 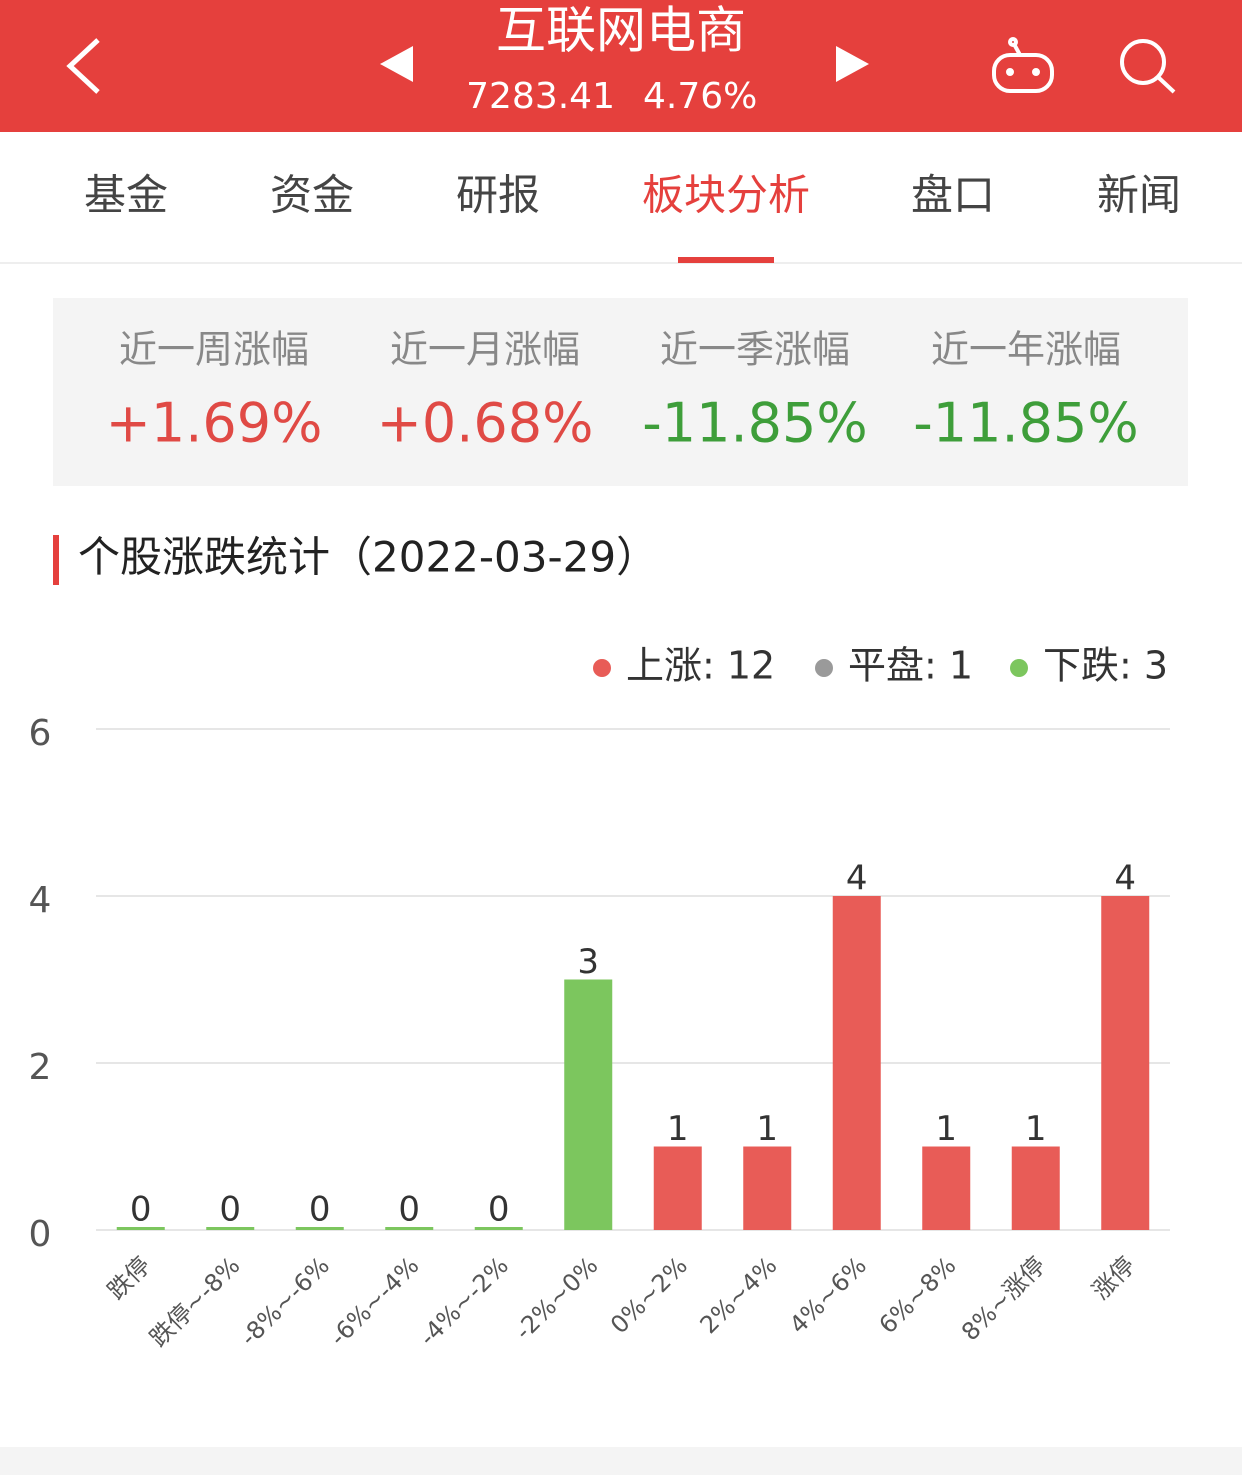 I want to click on x-tick-label: 6%~8%, so click(x=918, y=1295).